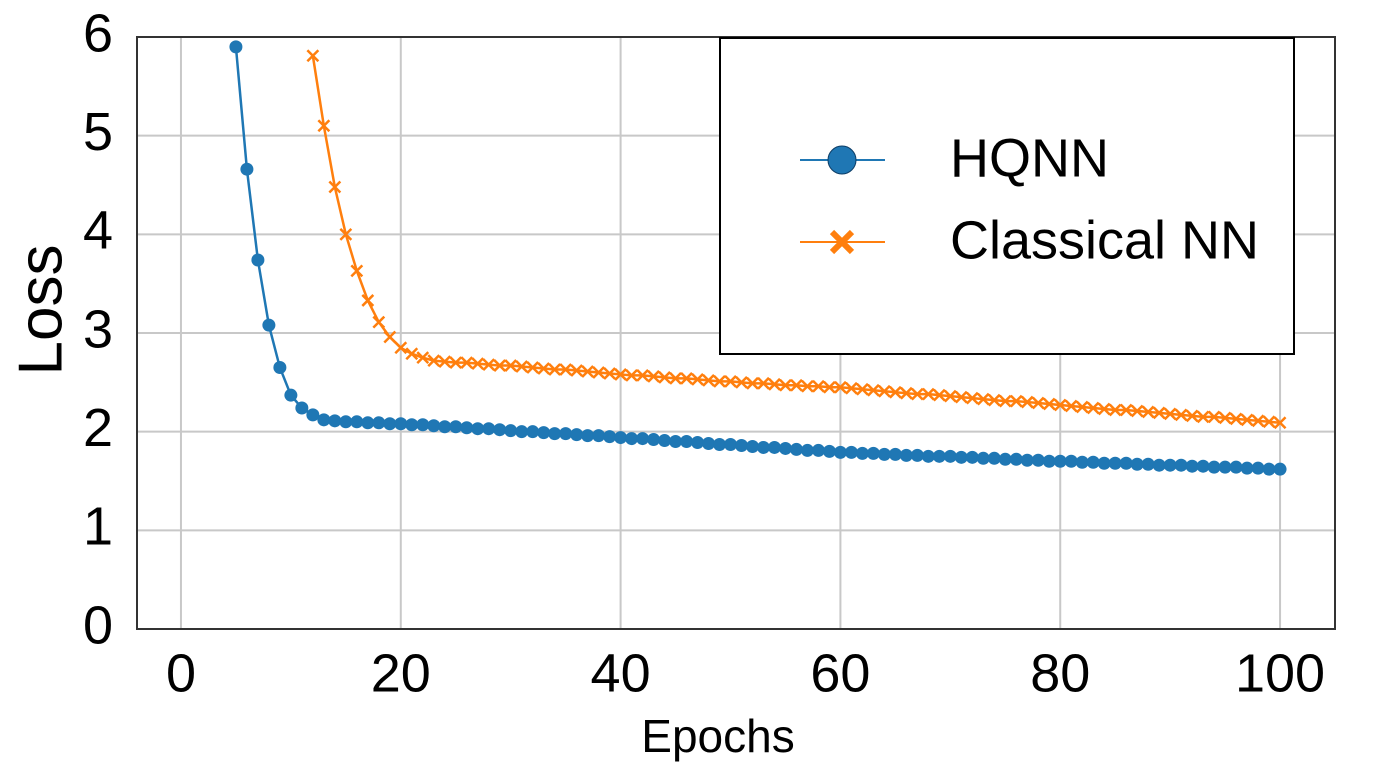  Describe the element at coordinates (98, 132) in the screenshot. I see `y-tick-label: 5` at that location.